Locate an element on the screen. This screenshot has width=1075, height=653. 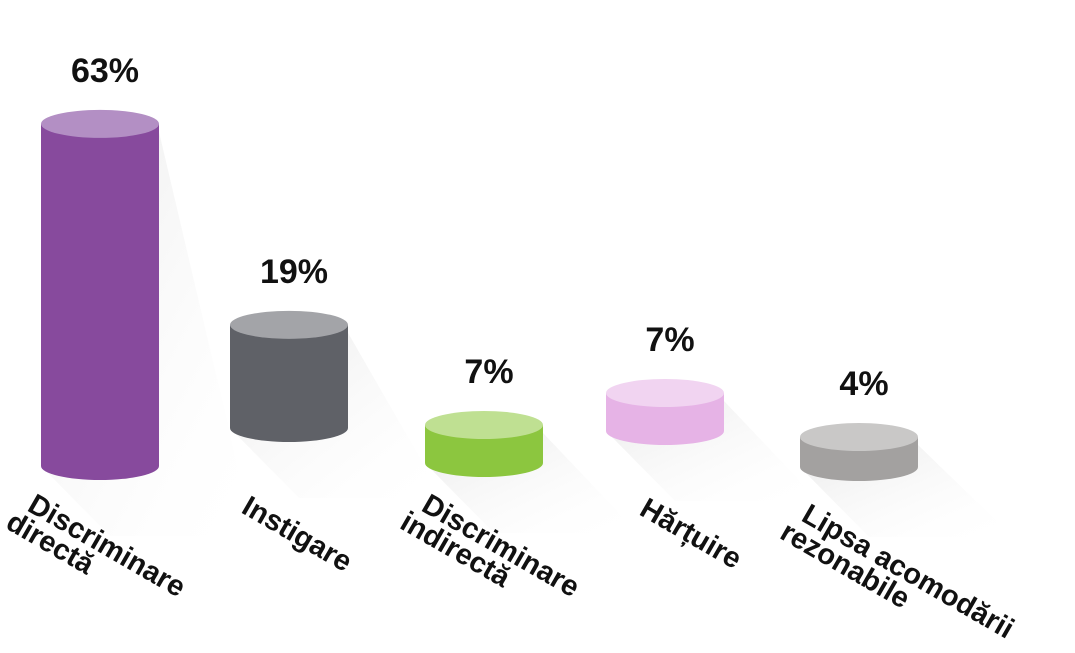
value-label: 19% is located at coordinates (294, 272).